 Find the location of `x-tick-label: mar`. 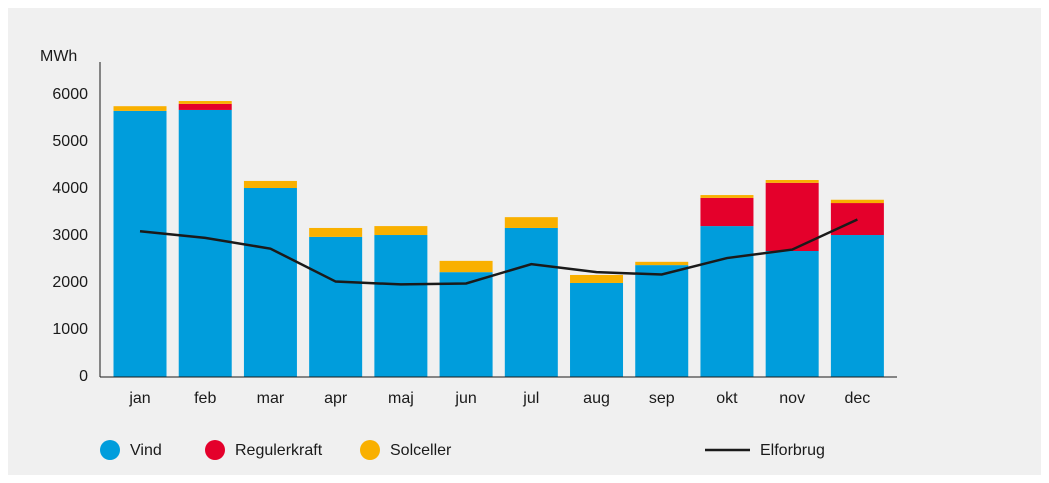

x-tick-label: mar is located at coordinates (271, 398).